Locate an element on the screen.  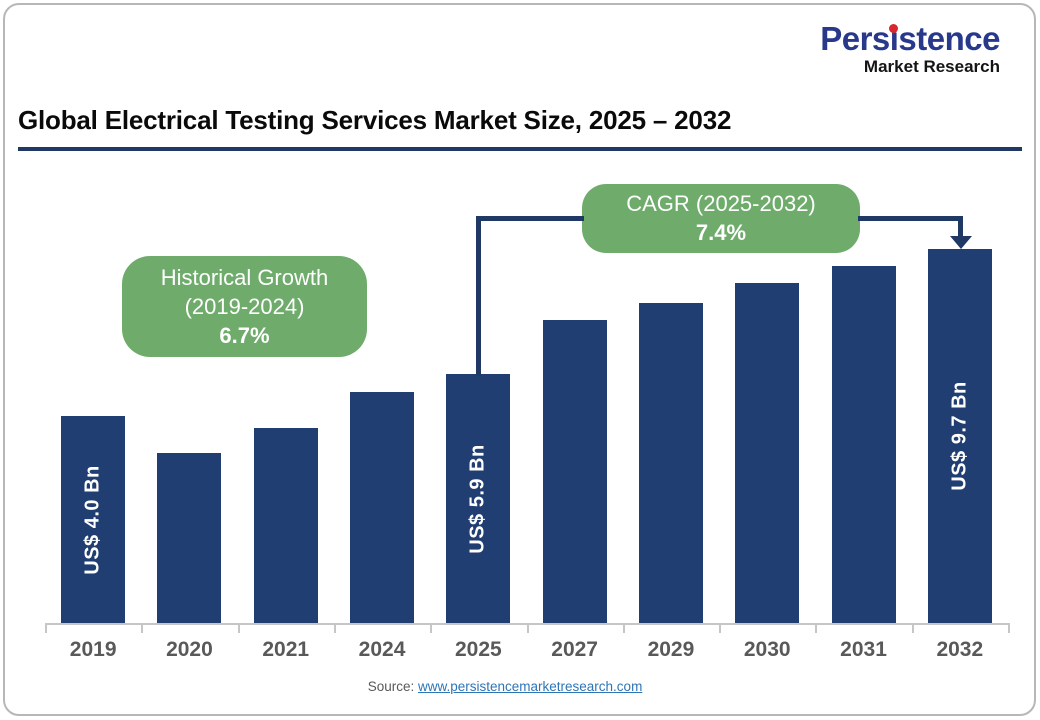
bar-2025: US$ 5.9 Bn is located at coordinates (478, 498).